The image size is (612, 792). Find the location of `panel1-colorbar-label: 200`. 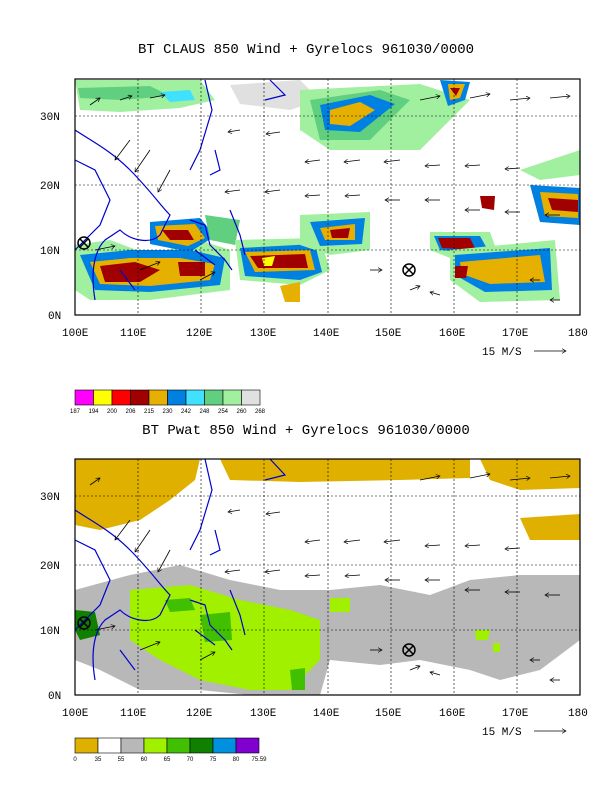

panel1-colorbar-label: 200 is located at coordinates (112, 412).